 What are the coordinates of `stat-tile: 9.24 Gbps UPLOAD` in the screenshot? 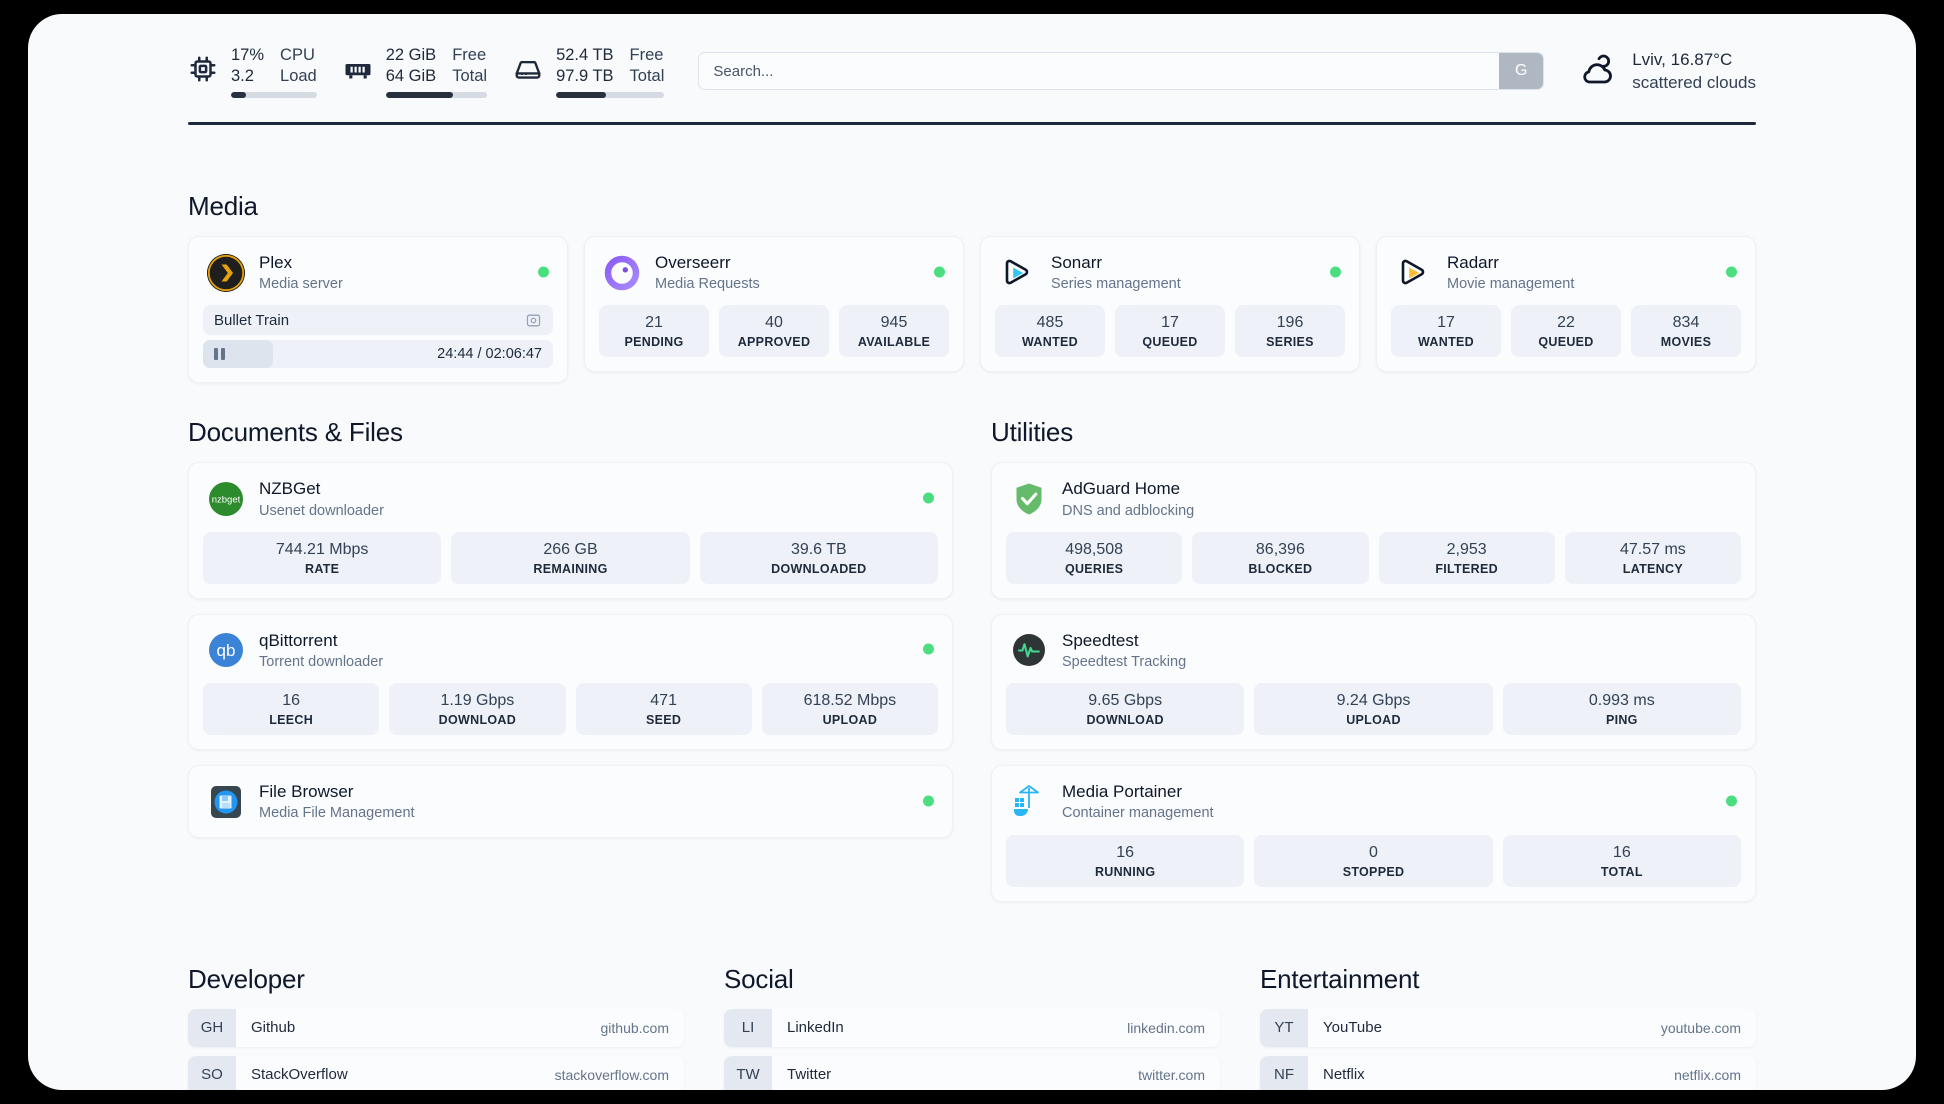 It's located at (1373, 709).